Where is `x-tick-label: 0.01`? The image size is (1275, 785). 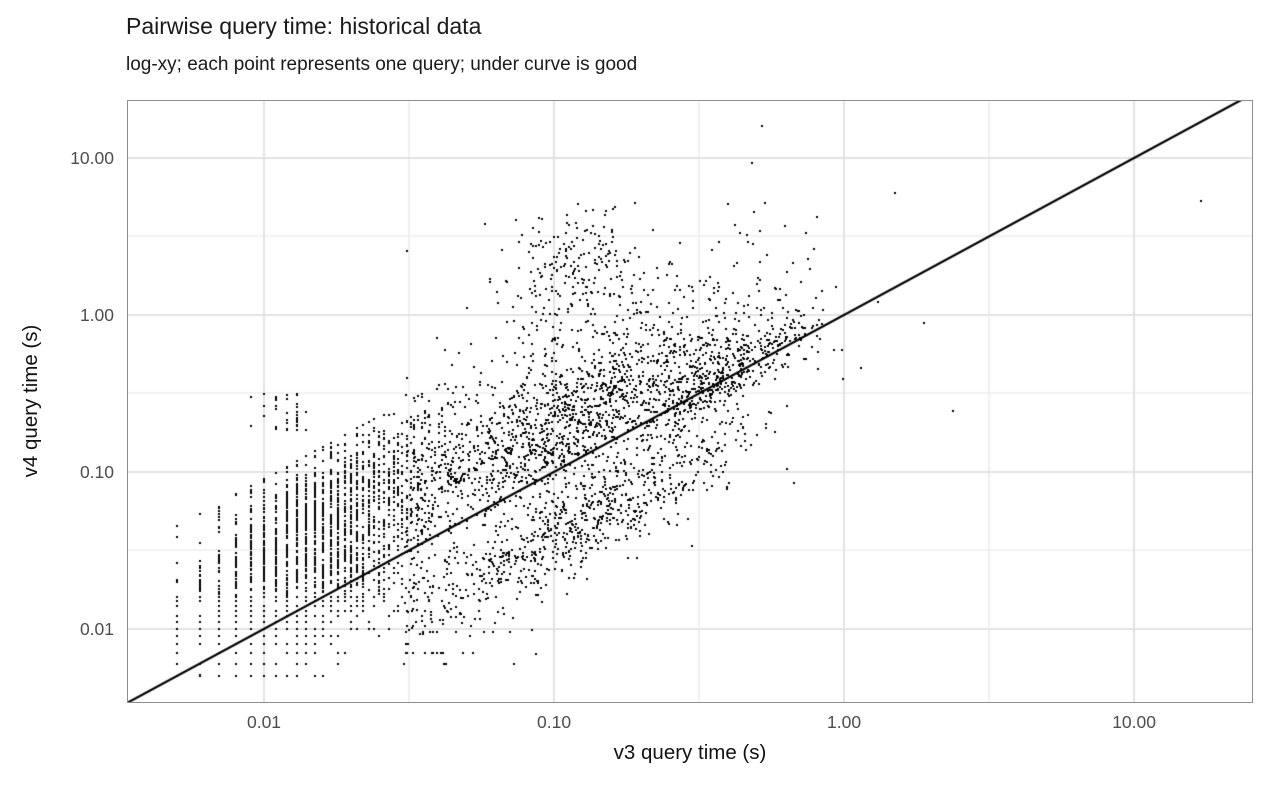 x-tick-label: 0.01 is located at coordinates (264, 722).